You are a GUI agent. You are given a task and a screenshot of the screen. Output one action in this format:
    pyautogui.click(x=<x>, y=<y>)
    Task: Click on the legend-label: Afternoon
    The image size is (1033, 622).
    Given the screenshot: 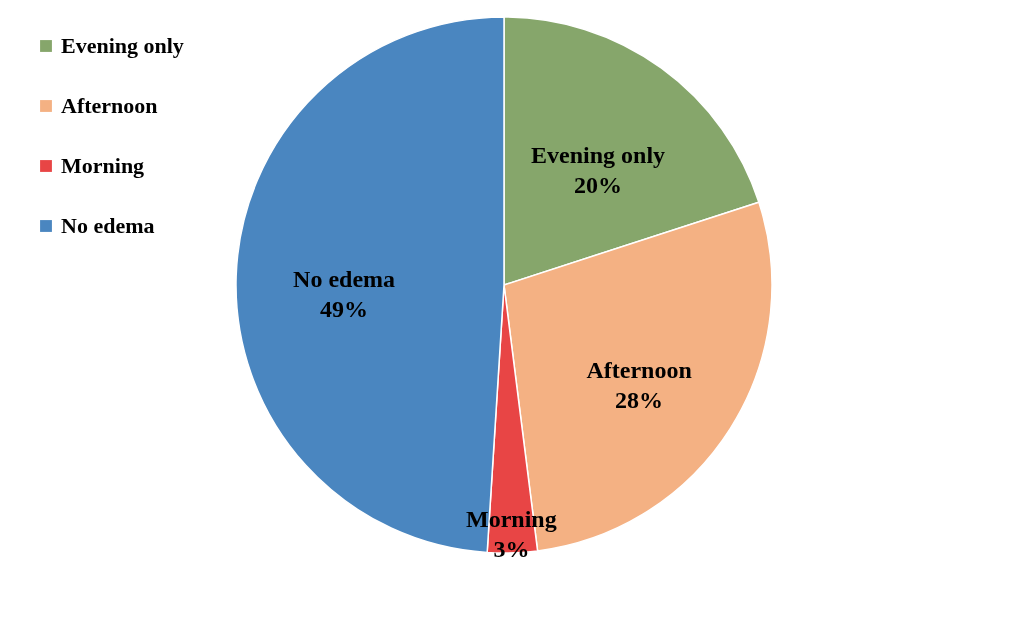 What is the action you would take?
    pyautogui.click(x=109, y=105)
    